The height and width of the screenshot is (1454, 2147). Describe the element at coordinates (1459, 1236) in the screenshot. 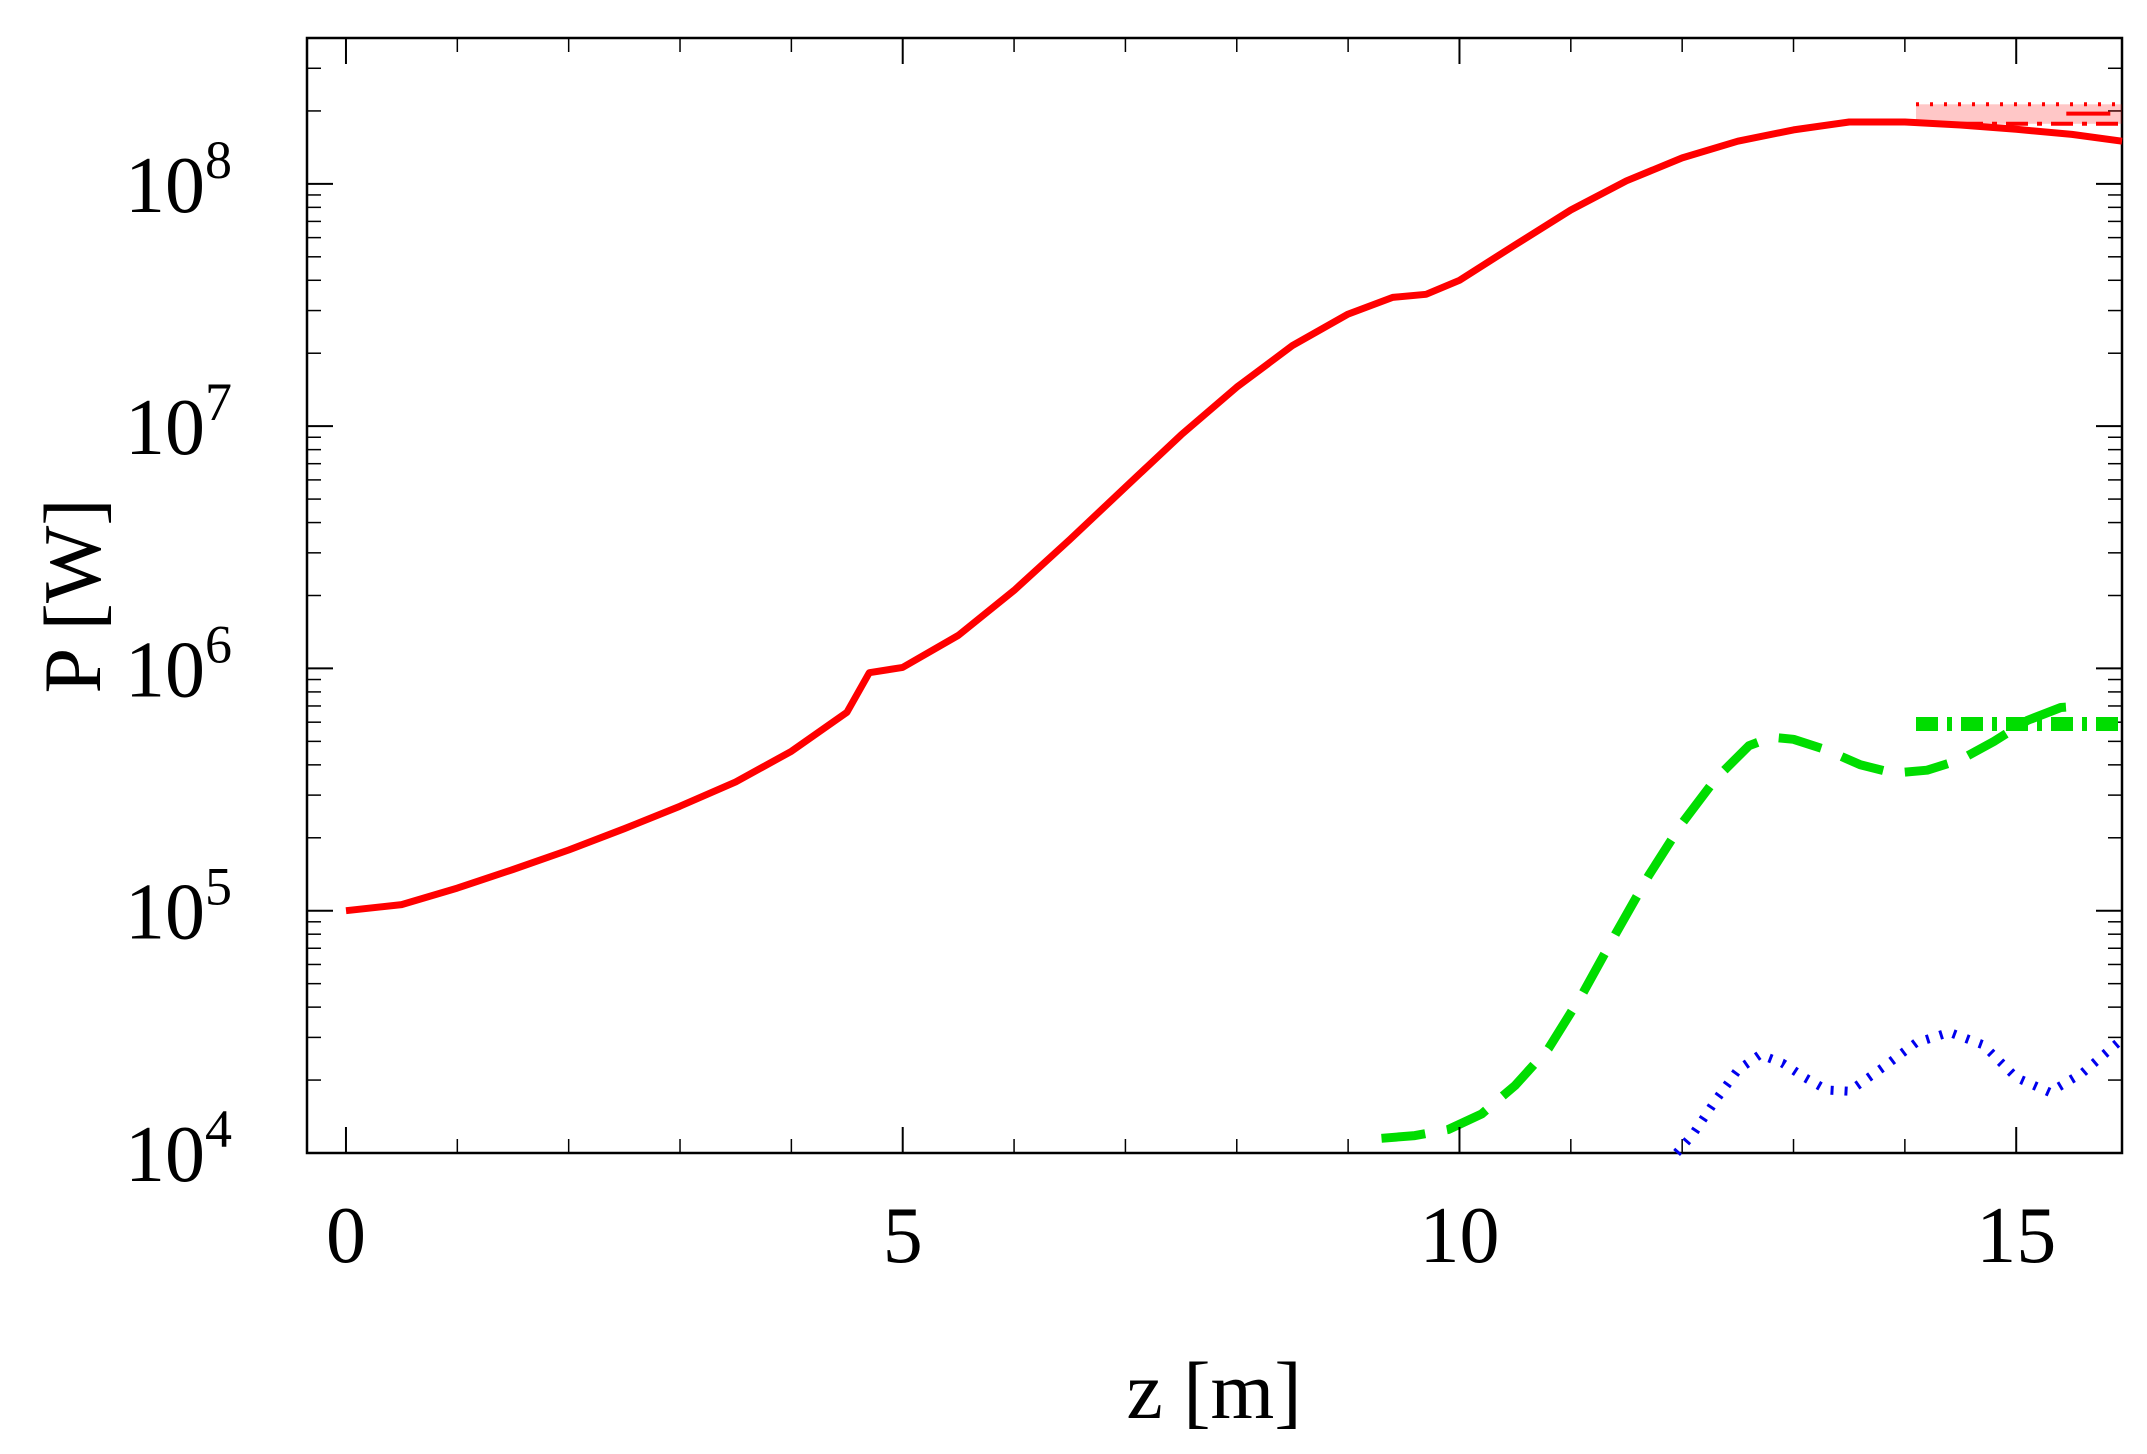

I see `x-tick-label: 10` at that location.